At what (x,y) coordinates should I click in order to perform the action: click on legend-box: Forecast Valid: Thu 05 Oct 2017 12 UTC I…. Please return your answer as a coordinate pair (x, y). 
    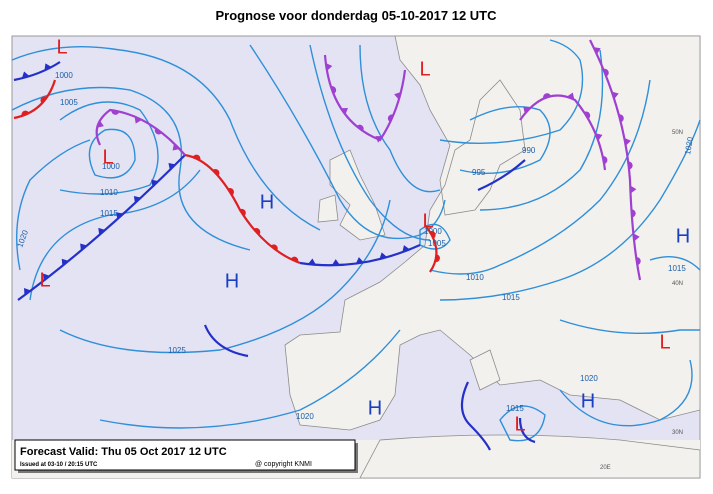
    Looking at the image, I should click on (186, 456).